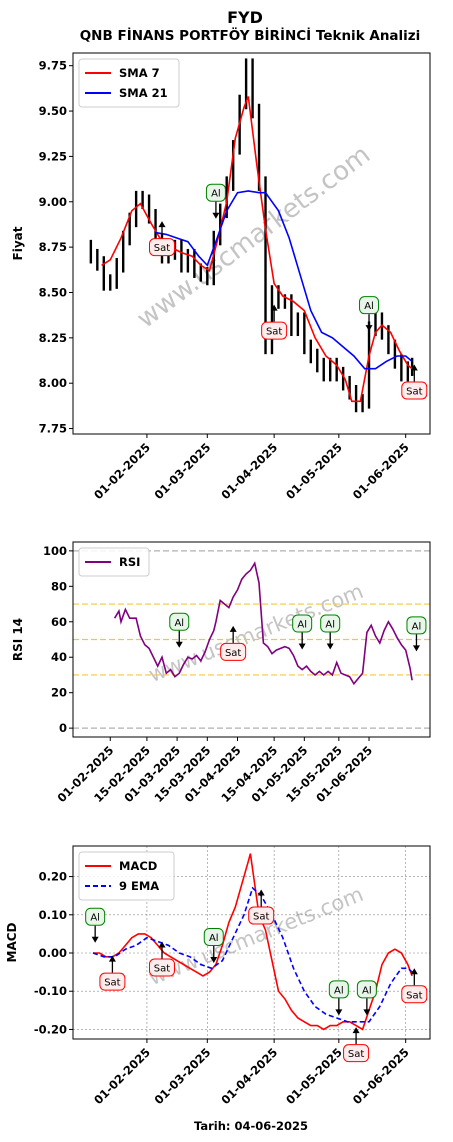  I want to click on y-tick-label: -0.10, so click(50, 991).